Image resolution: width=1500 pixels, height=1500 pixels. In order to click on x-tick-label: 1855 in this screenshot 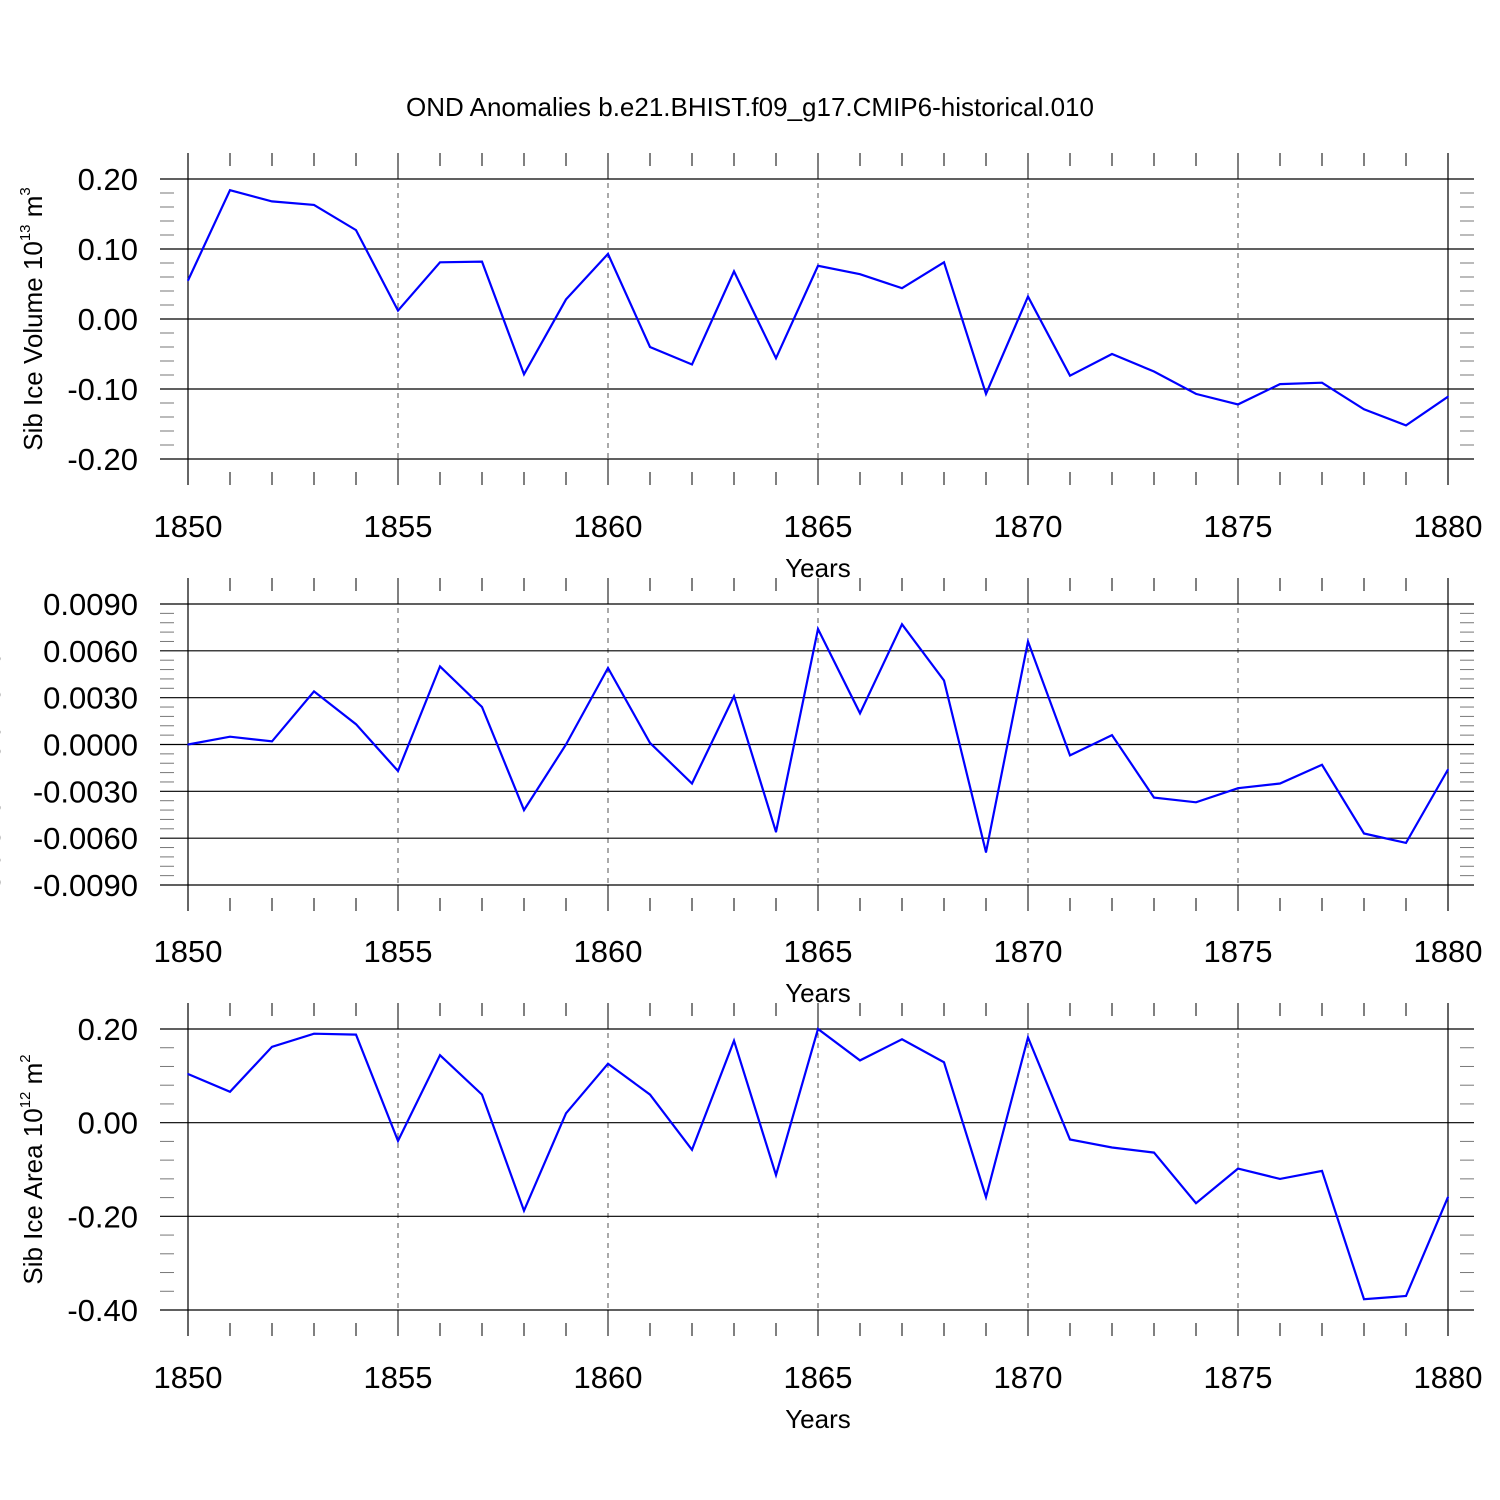, I will do `click(398, 951)`.